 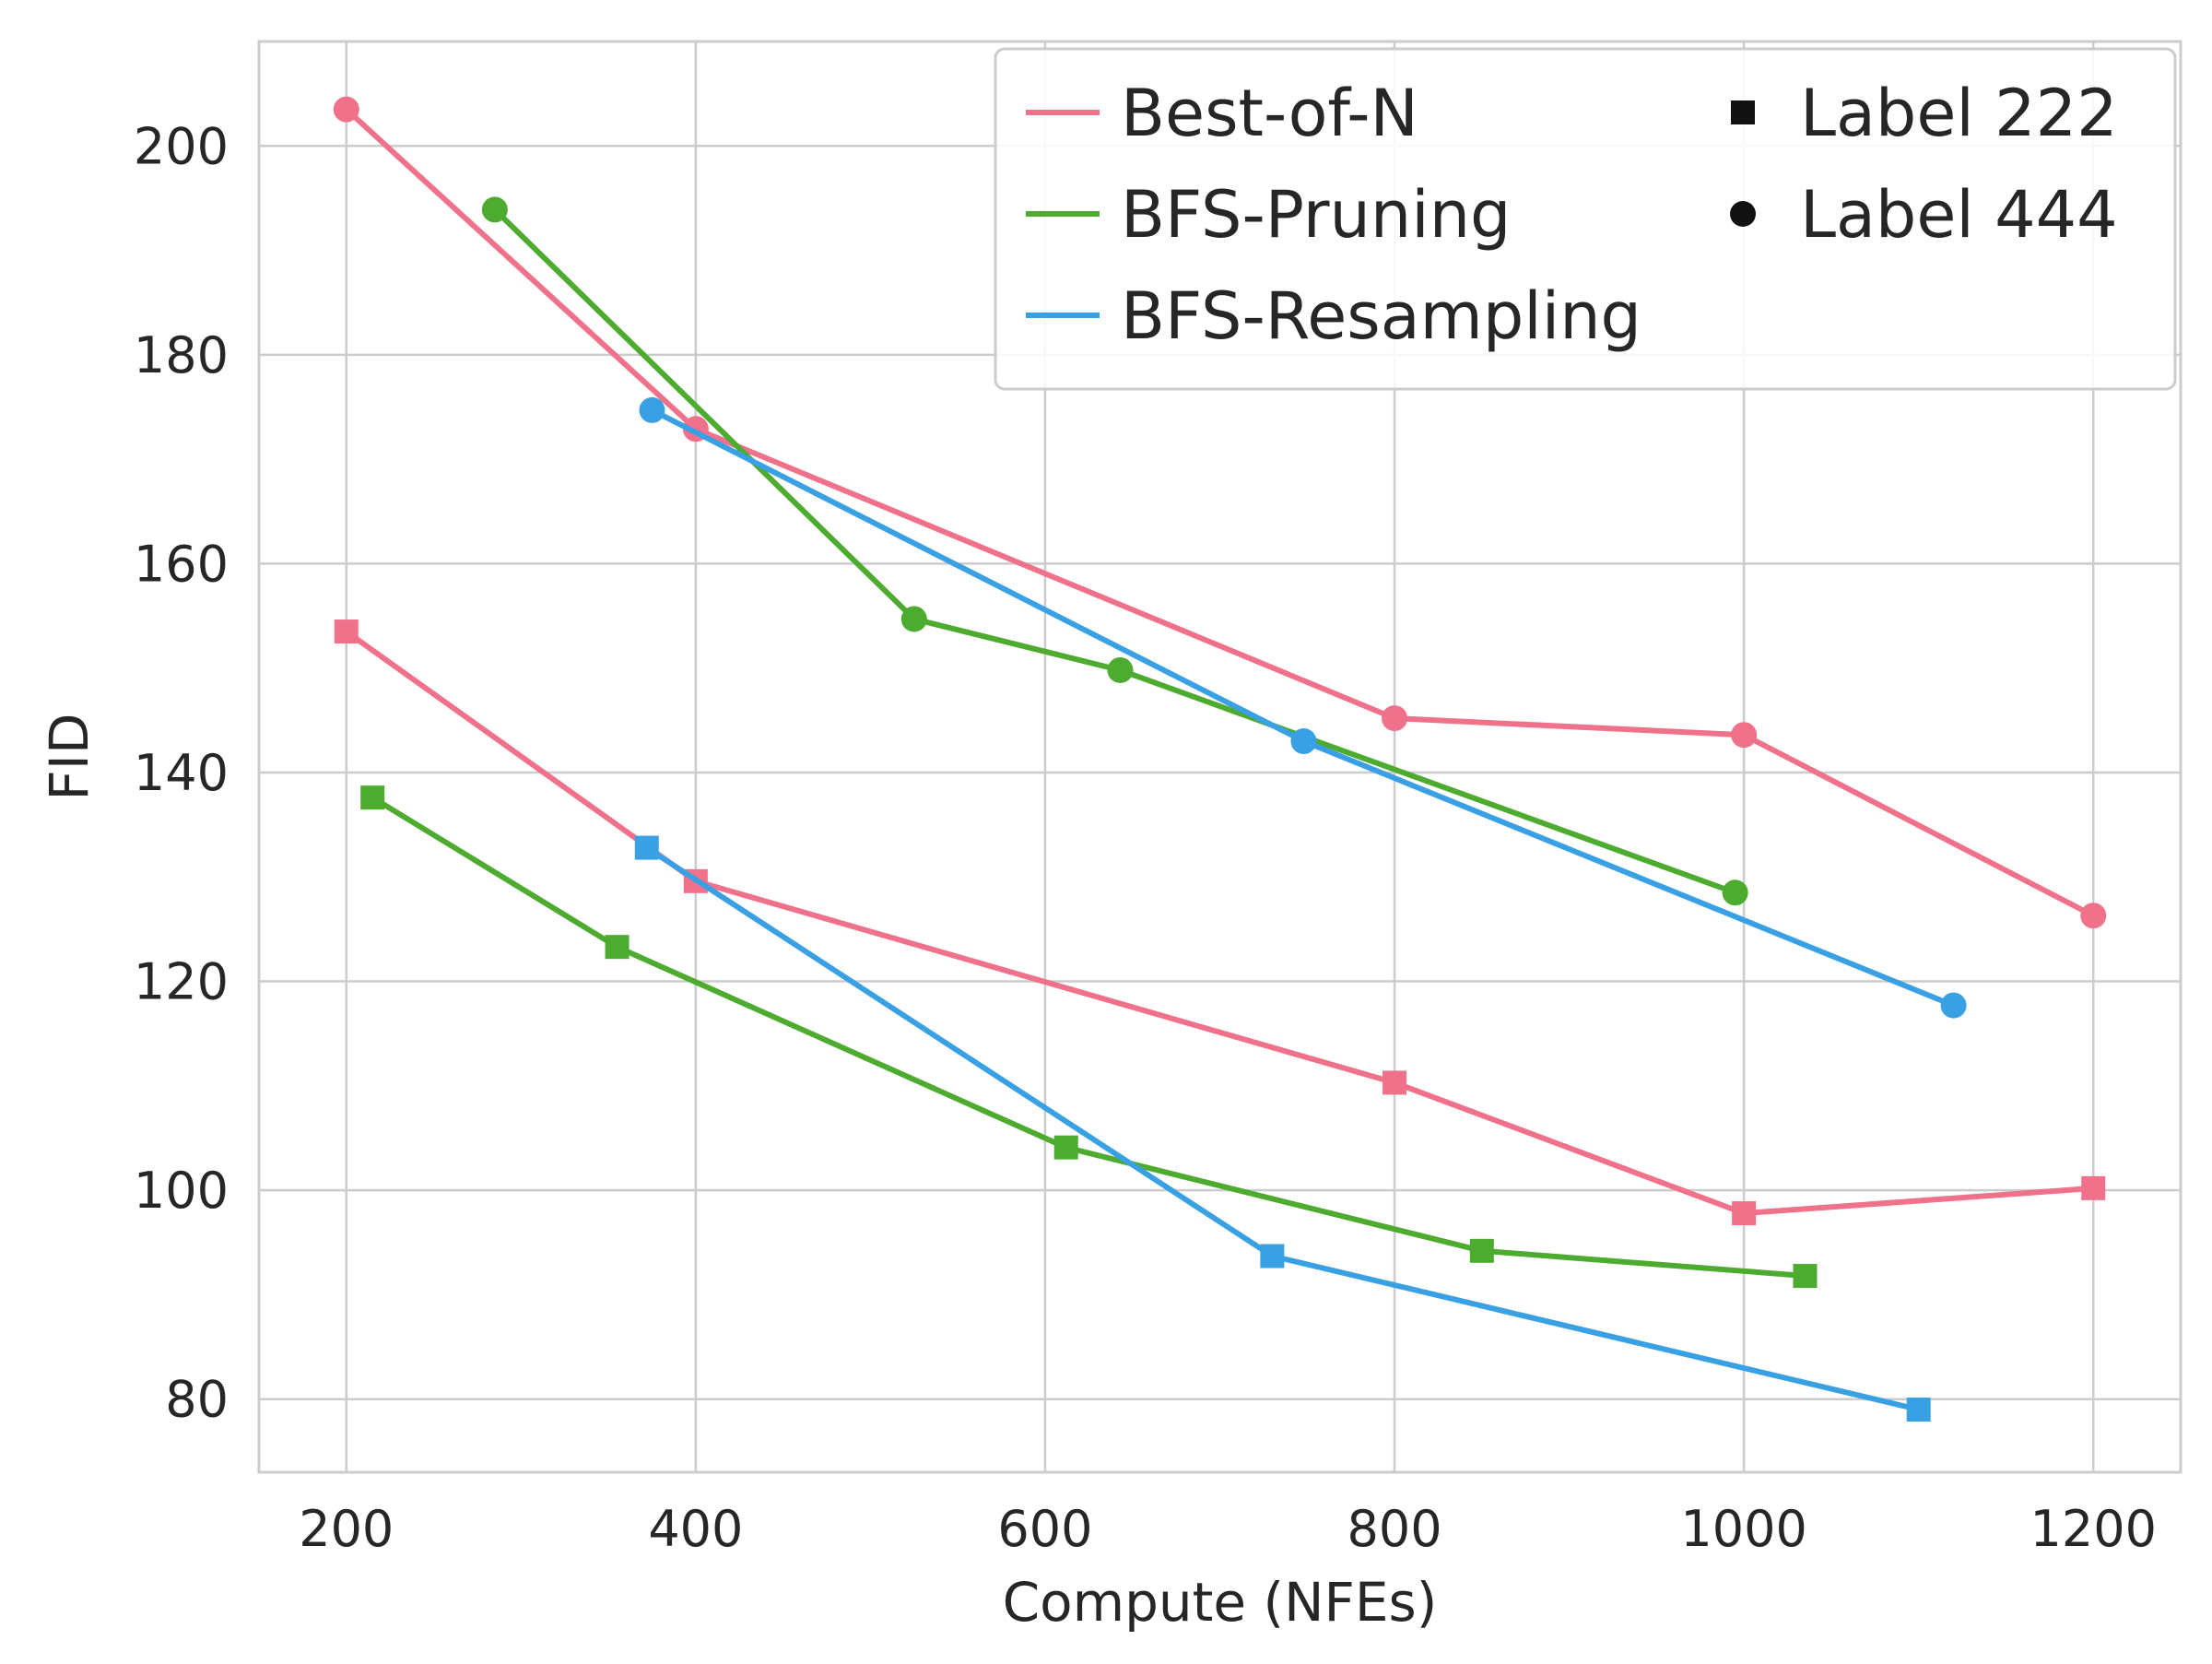 What do you see at coordinates (1743, 112) in the screenshot?
I see `legend-square-marker` at bounding box center [1743, 112].